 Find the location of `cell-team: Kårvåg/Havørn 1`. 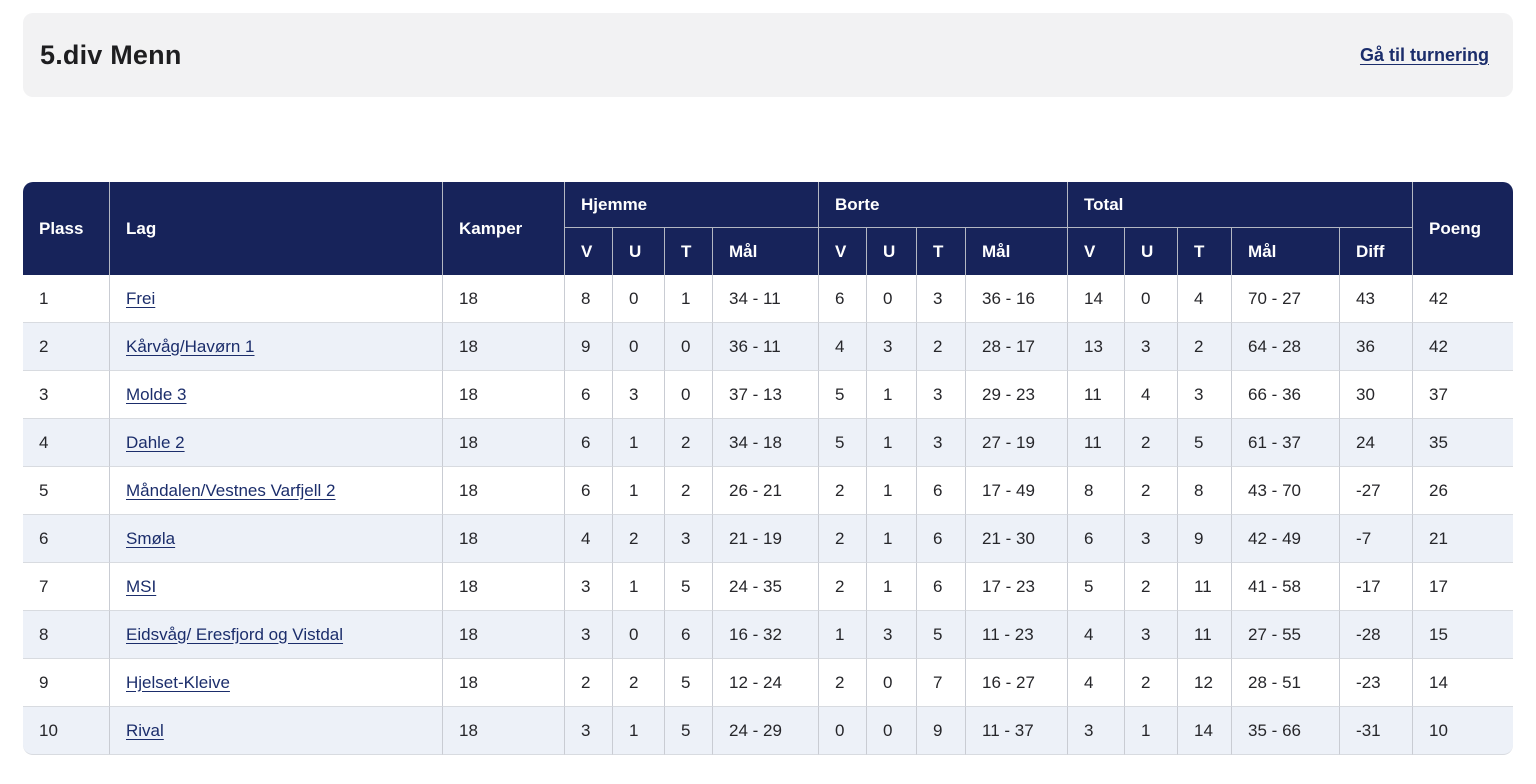

cell-team: Kårvåg/Havørn 1 is located at coordinates (276, 347).